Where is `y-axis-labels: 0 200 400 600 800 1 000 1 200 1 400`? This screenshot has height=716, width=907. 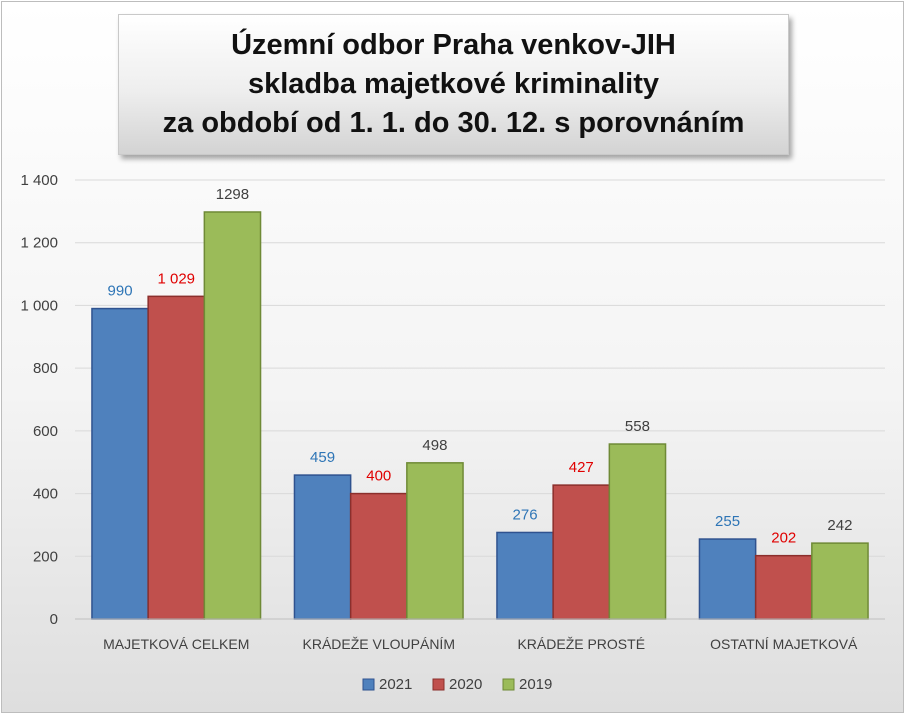
y-axis-labels: 0 200 400 600 800 1 000 1 200 1 400 is located at coordinates (39, 400).